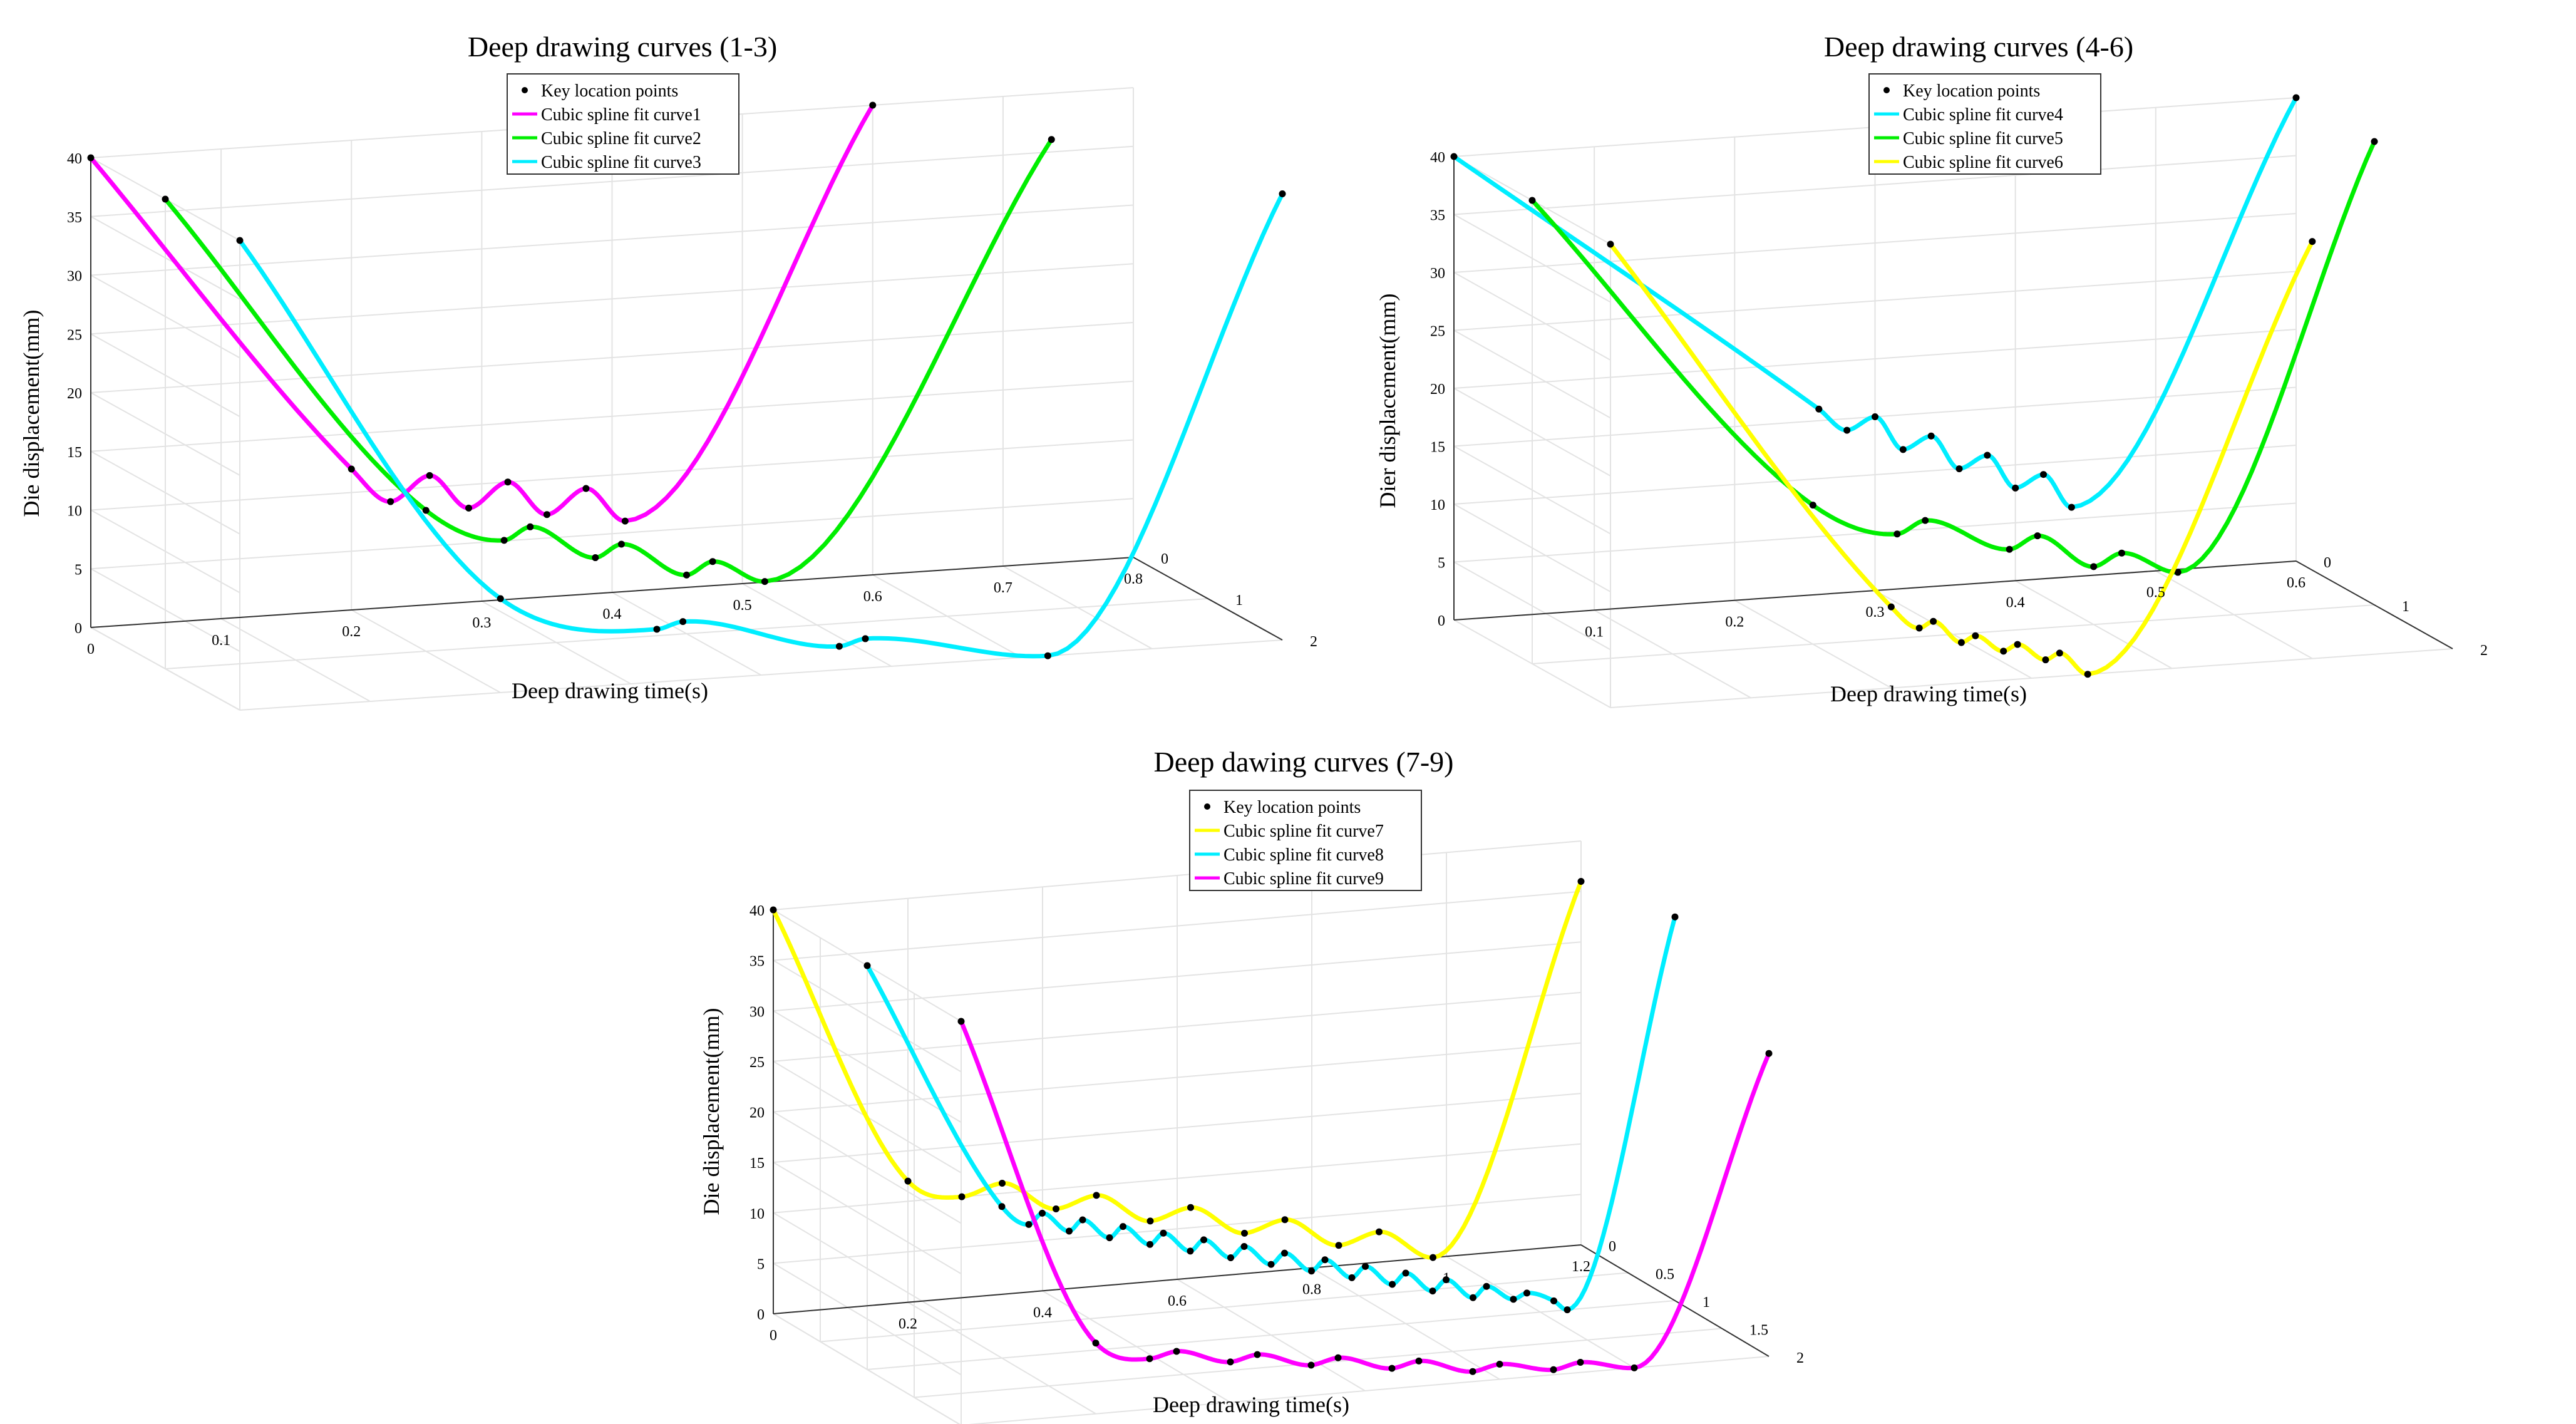 The height and width of the screenshot is (1424, 2576). Describe the element at coordinates (1800, 1358) in the screenshot. I see `y-tick-label: 2` at that location.